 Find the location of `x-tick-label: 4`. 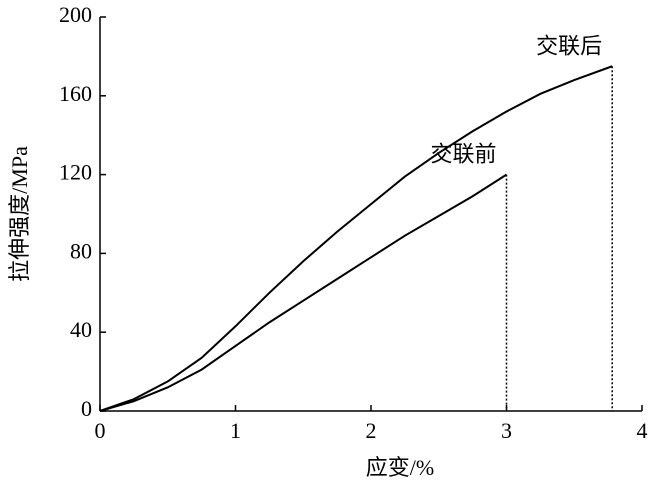

x-tick-label: 4 is located at coordinates (642, 430).